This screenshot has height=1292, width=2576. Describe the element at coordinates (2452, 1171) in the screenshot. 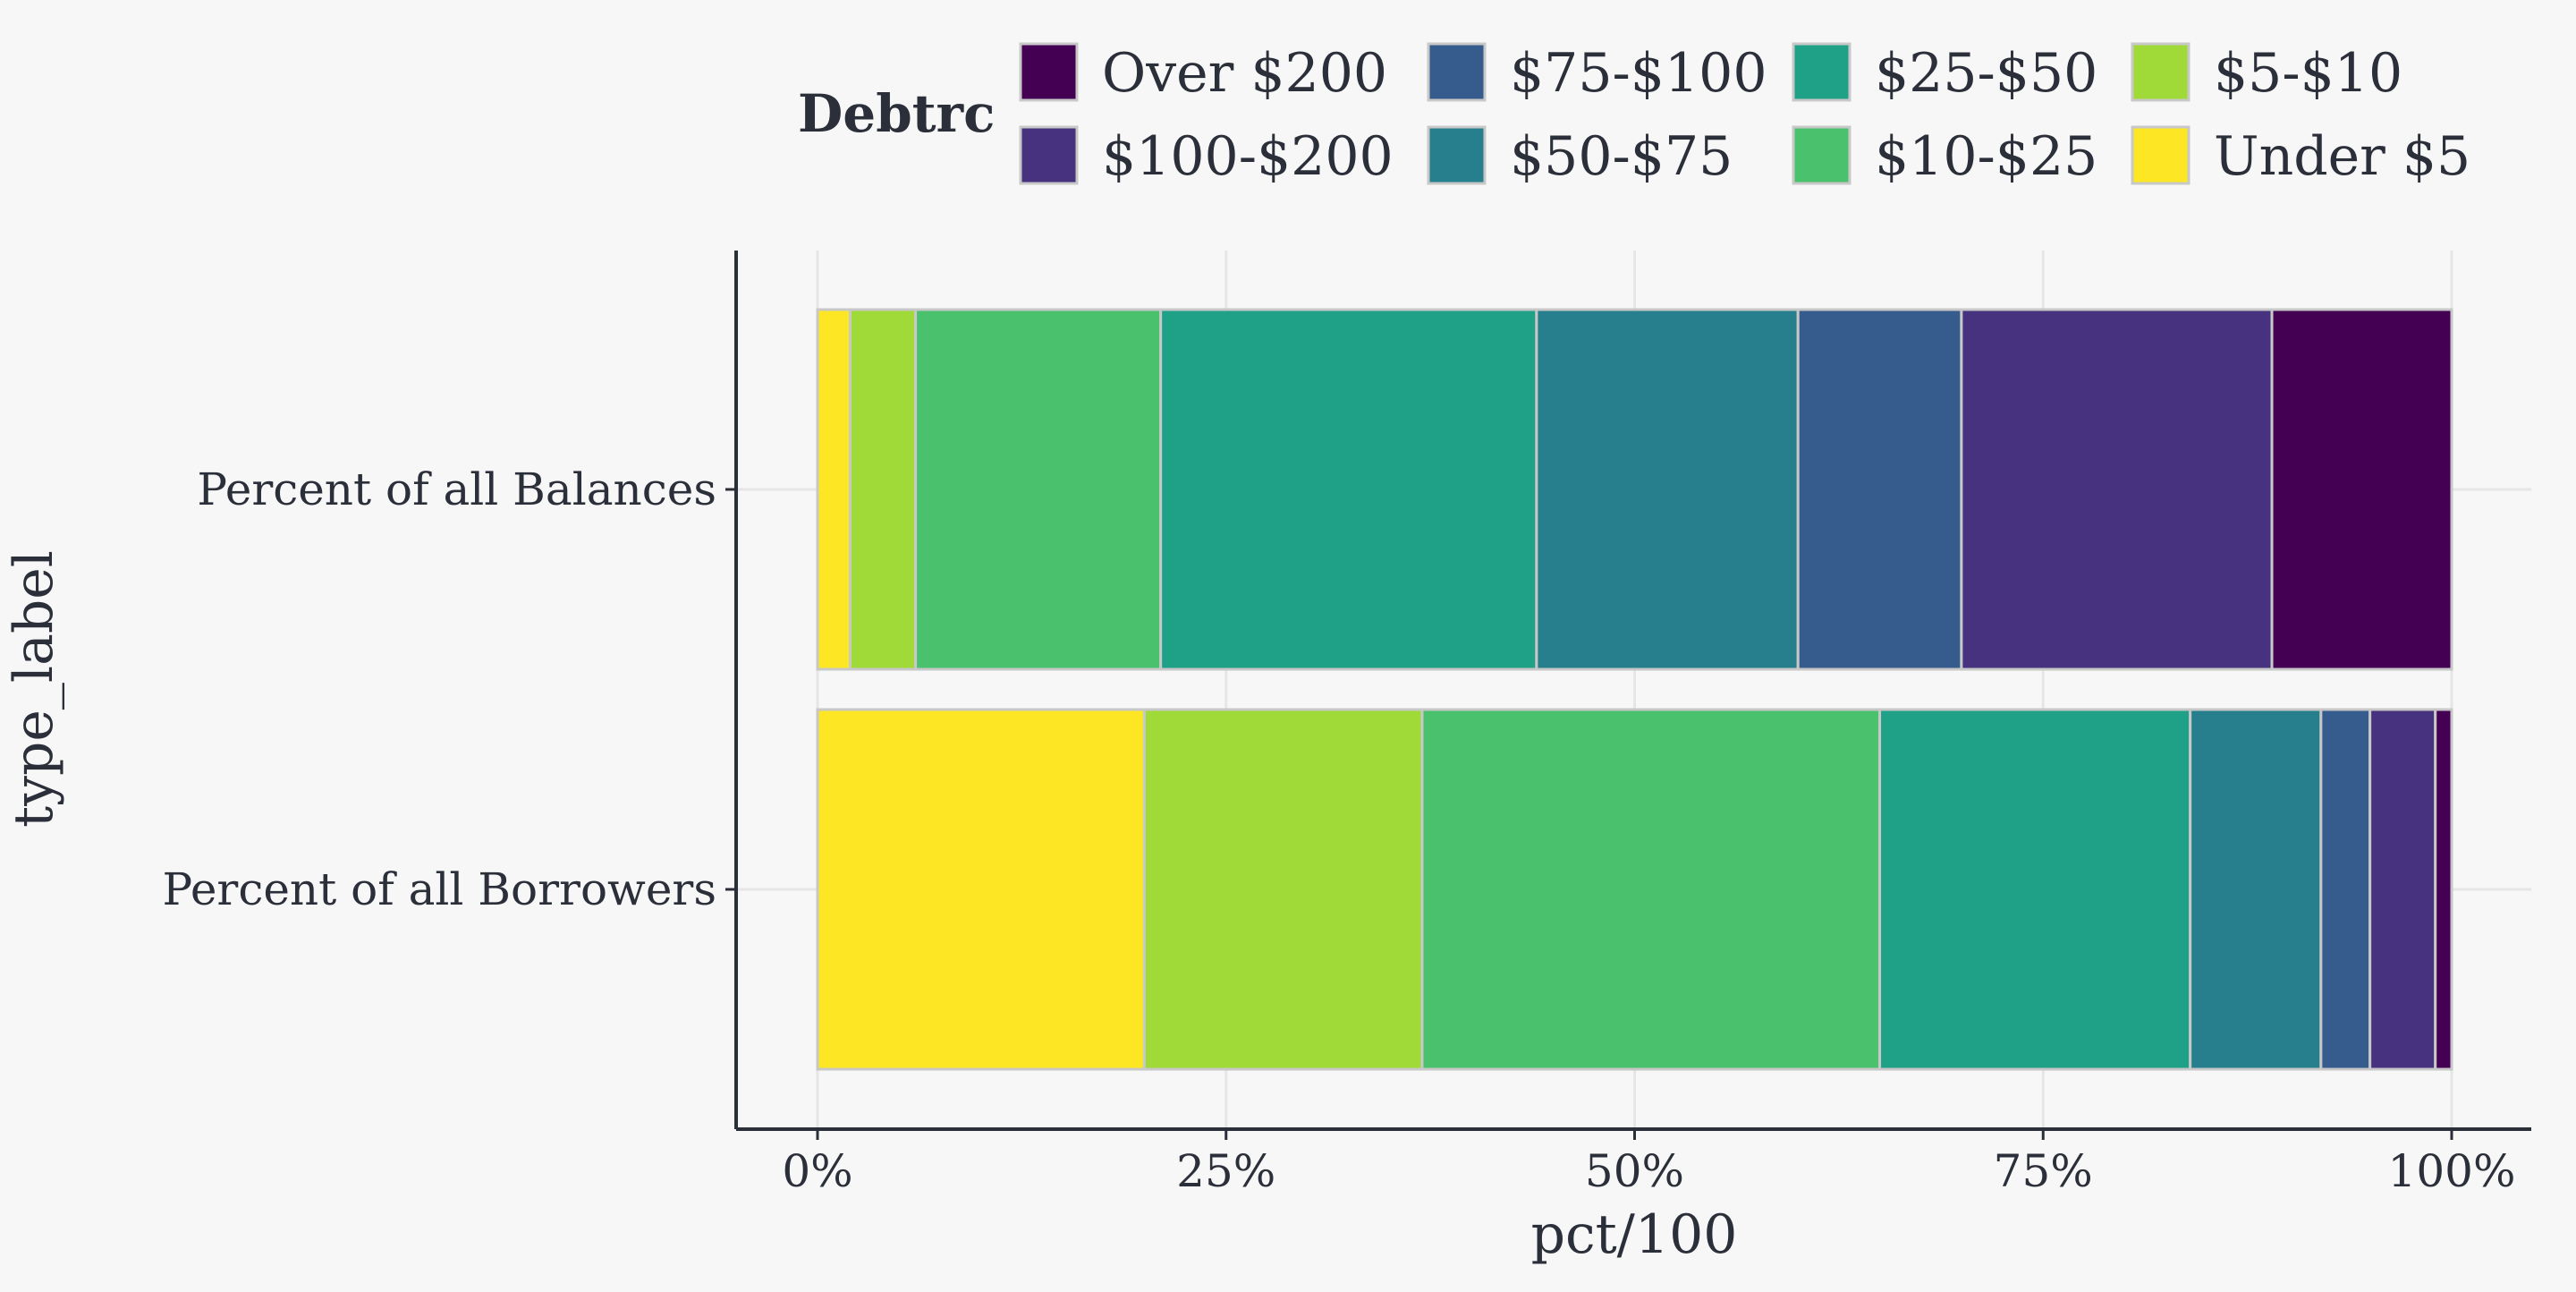

I see `x-tick-label: 100%` at that location.